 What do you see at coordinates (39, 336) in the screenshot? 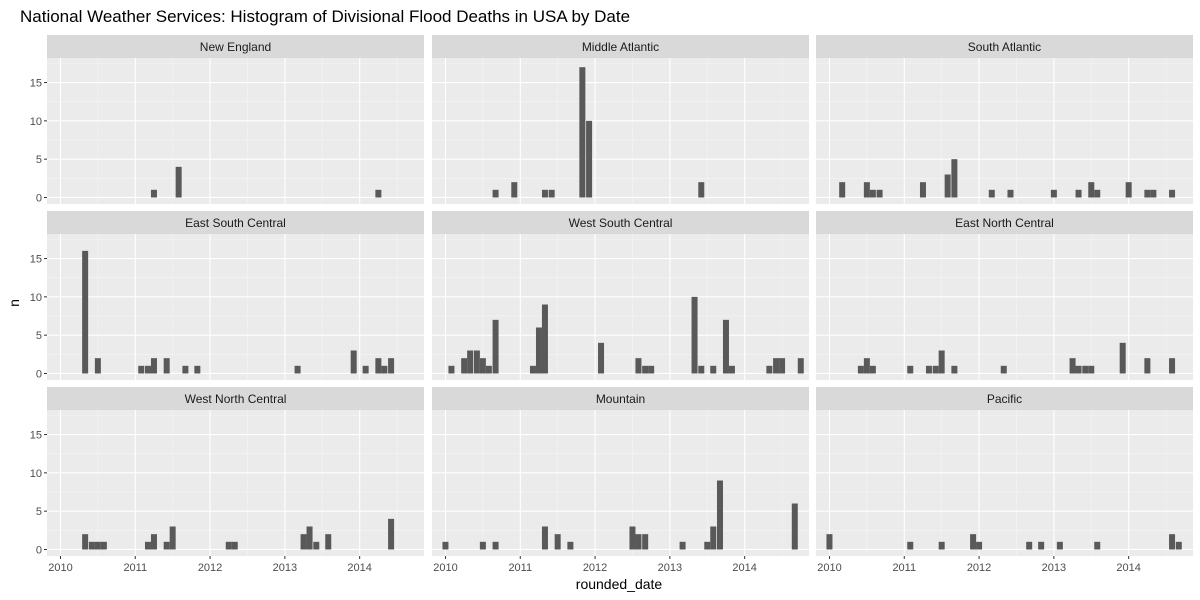
I see `y-tick-label: 5` at bounding box center [39, 336].